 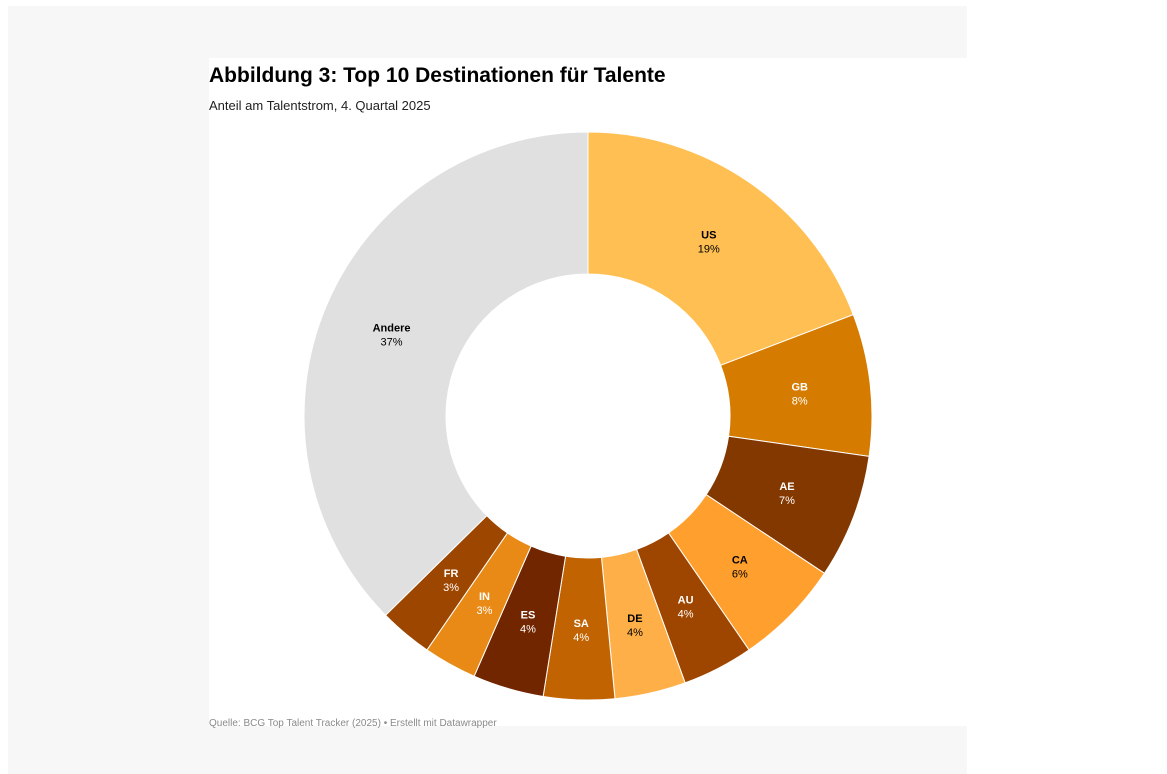 I want to click on donut-slice-us, so click(x=720, y=248).